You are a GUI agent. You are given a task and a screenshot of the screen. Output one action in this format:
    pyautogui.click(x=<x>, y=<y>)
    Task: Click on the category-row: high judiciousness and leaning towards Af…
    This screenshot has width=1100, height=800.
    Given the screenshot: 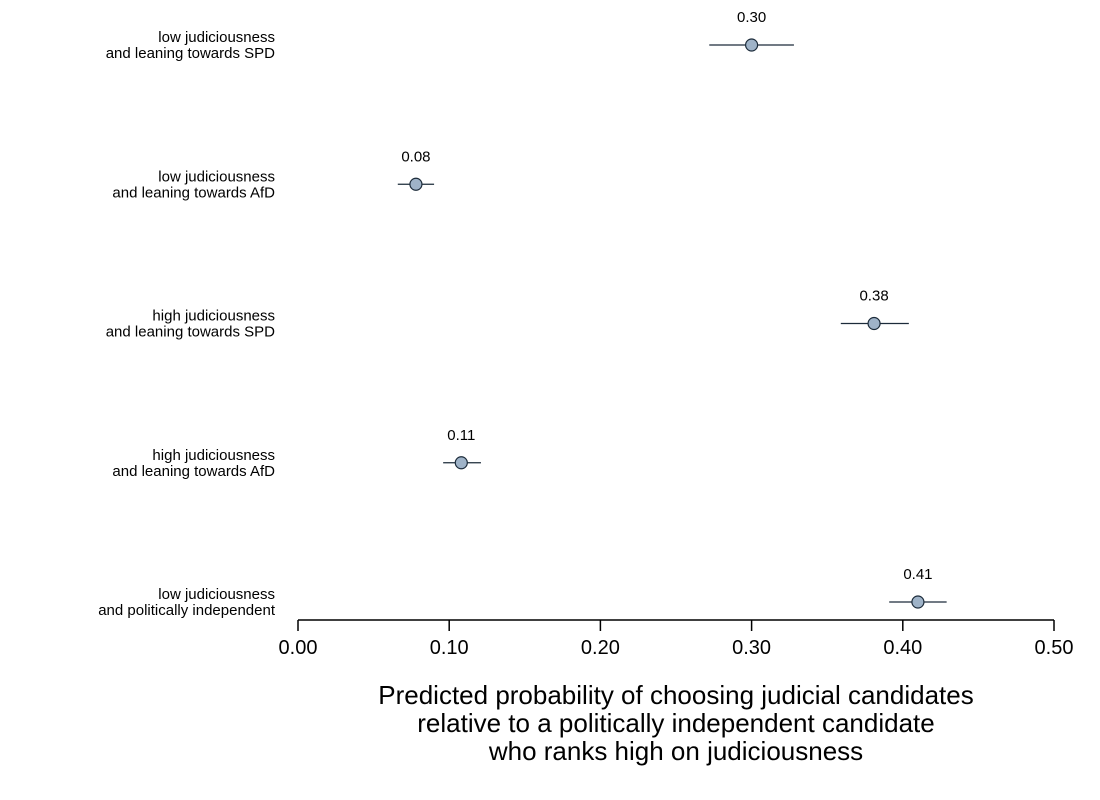 What is the action you would take?
    pyautogui.click(x=296, y=453)
    